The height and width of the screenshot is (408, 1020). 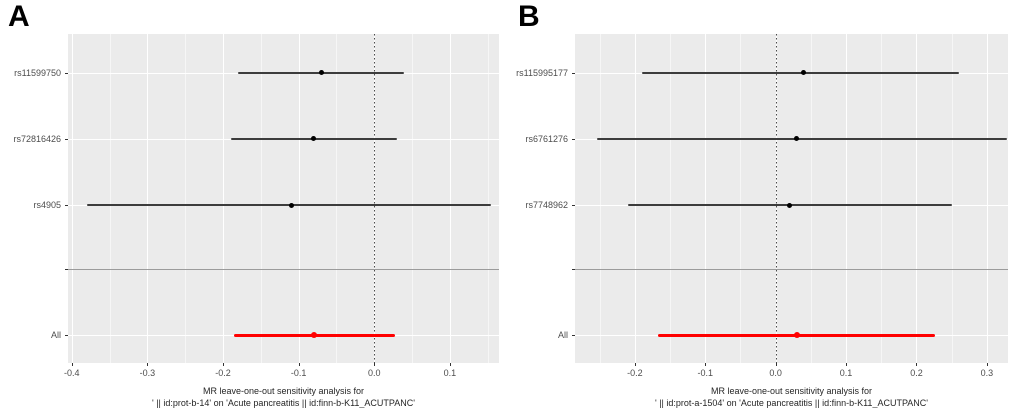 I want to click on panel-letter: A, so click(x=19, y=16).